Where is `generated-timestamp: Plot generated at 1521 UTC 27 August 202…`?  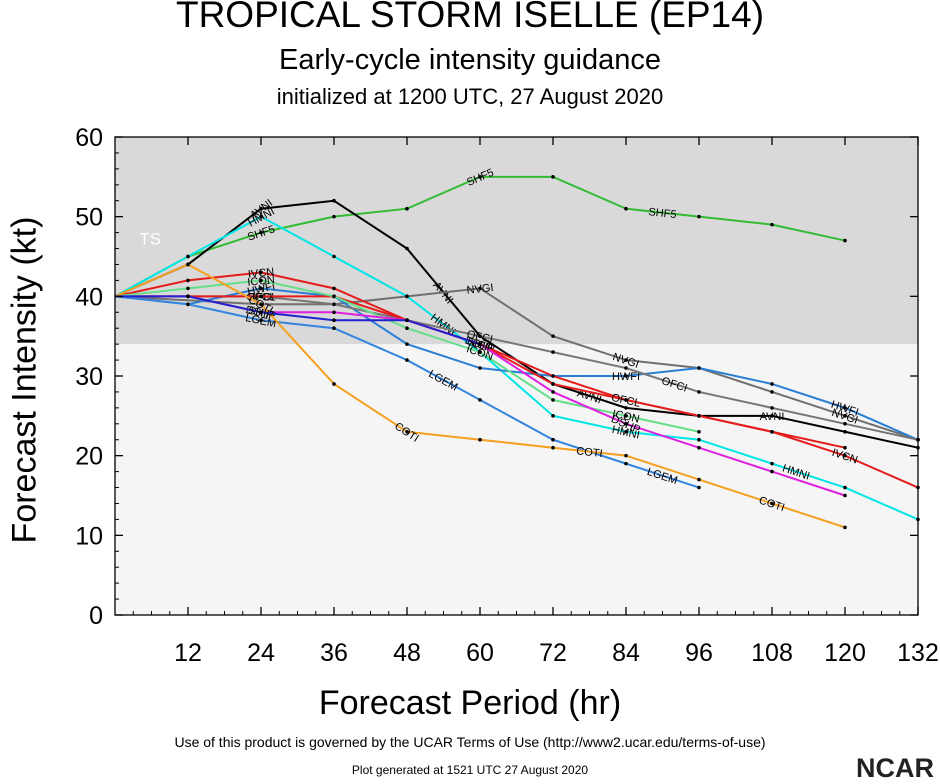
generated-timestamp: Plot generated at 1521 UTC 27 August 202… is located at coordinates (470, 770).